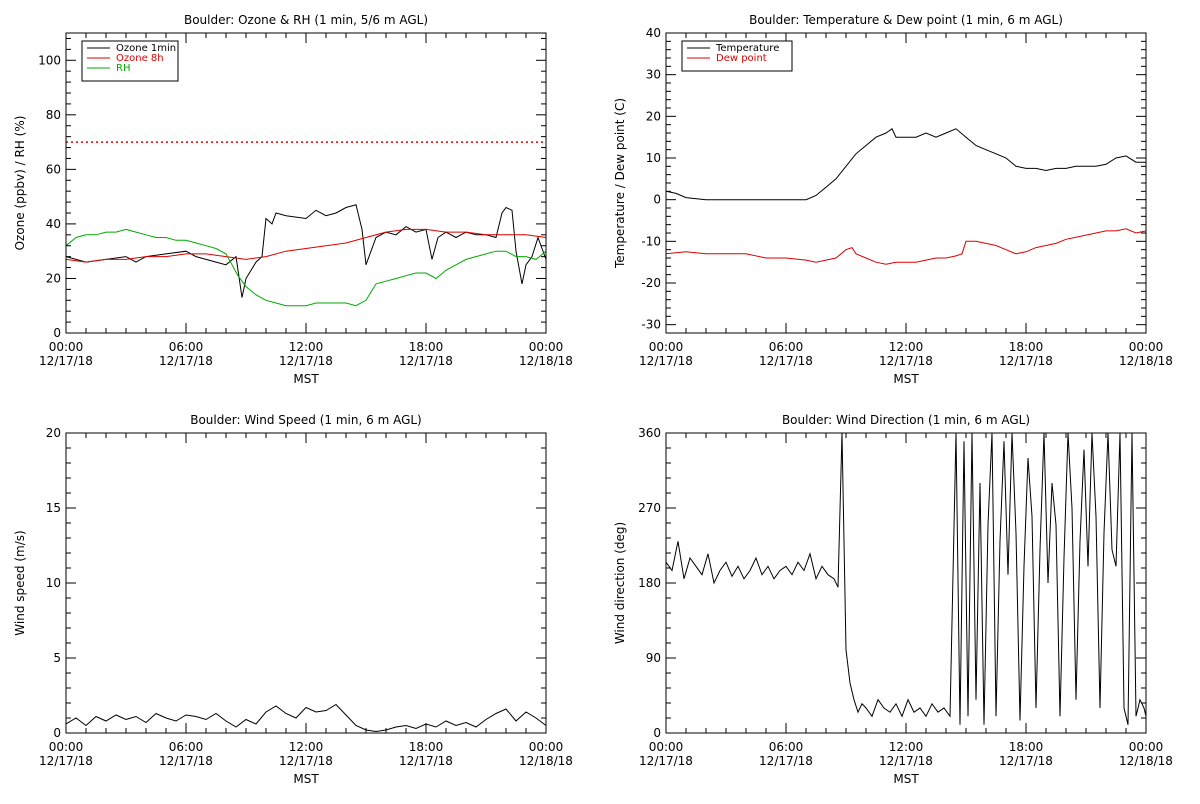 This screenshot has width=1200, height=804. Describe the element at coordinates (57, 658) in the screenshot. I see `y-tick-label: 5` at that location.